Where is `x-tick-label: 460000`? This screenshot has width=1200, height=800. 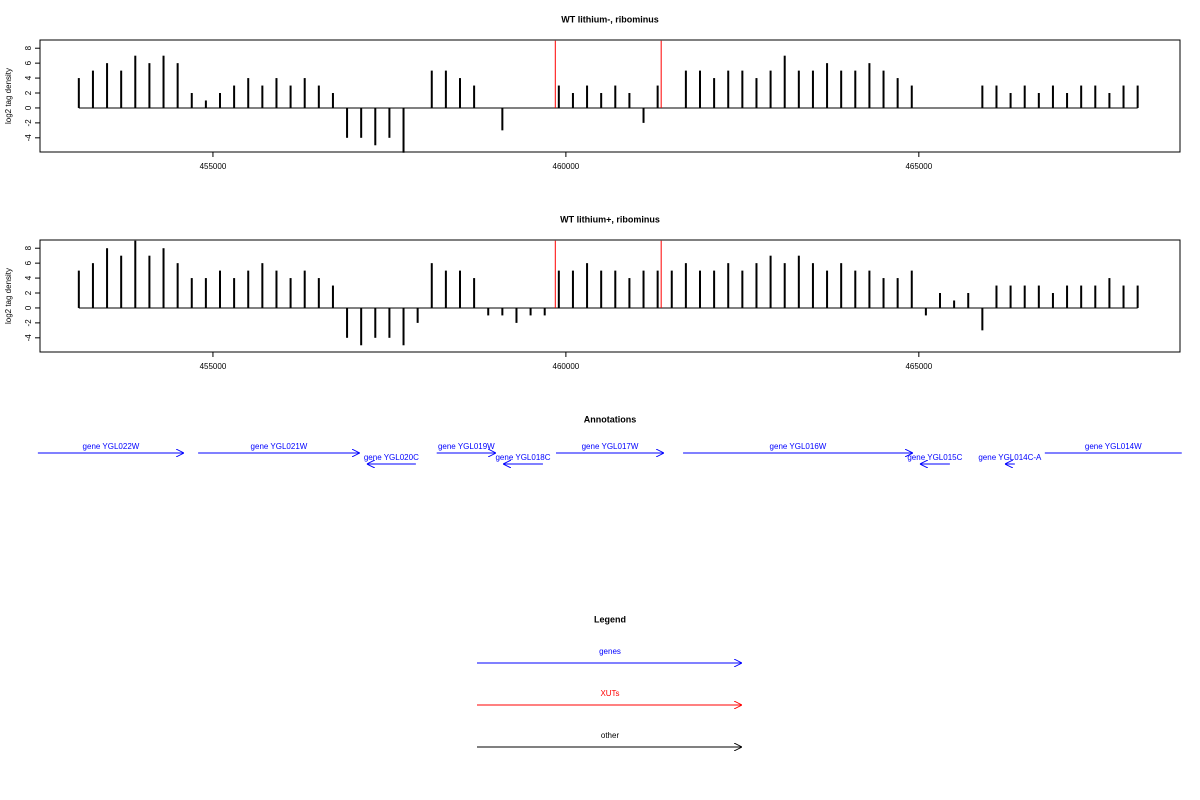
x-tick-label: 460000 is located at coordinates (566, 166).